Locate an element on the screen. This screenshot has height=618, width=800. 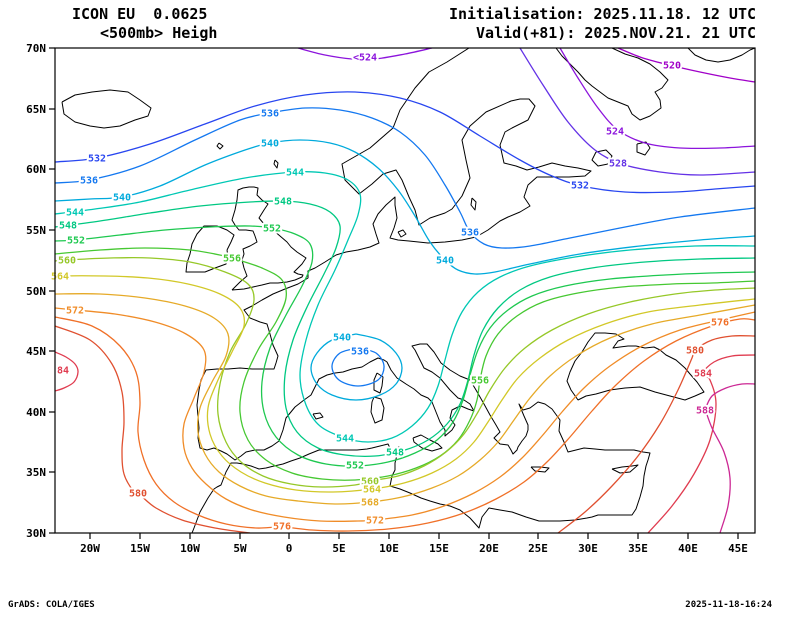
lat-tick-label: 55N is located at coordinates (36, 230).